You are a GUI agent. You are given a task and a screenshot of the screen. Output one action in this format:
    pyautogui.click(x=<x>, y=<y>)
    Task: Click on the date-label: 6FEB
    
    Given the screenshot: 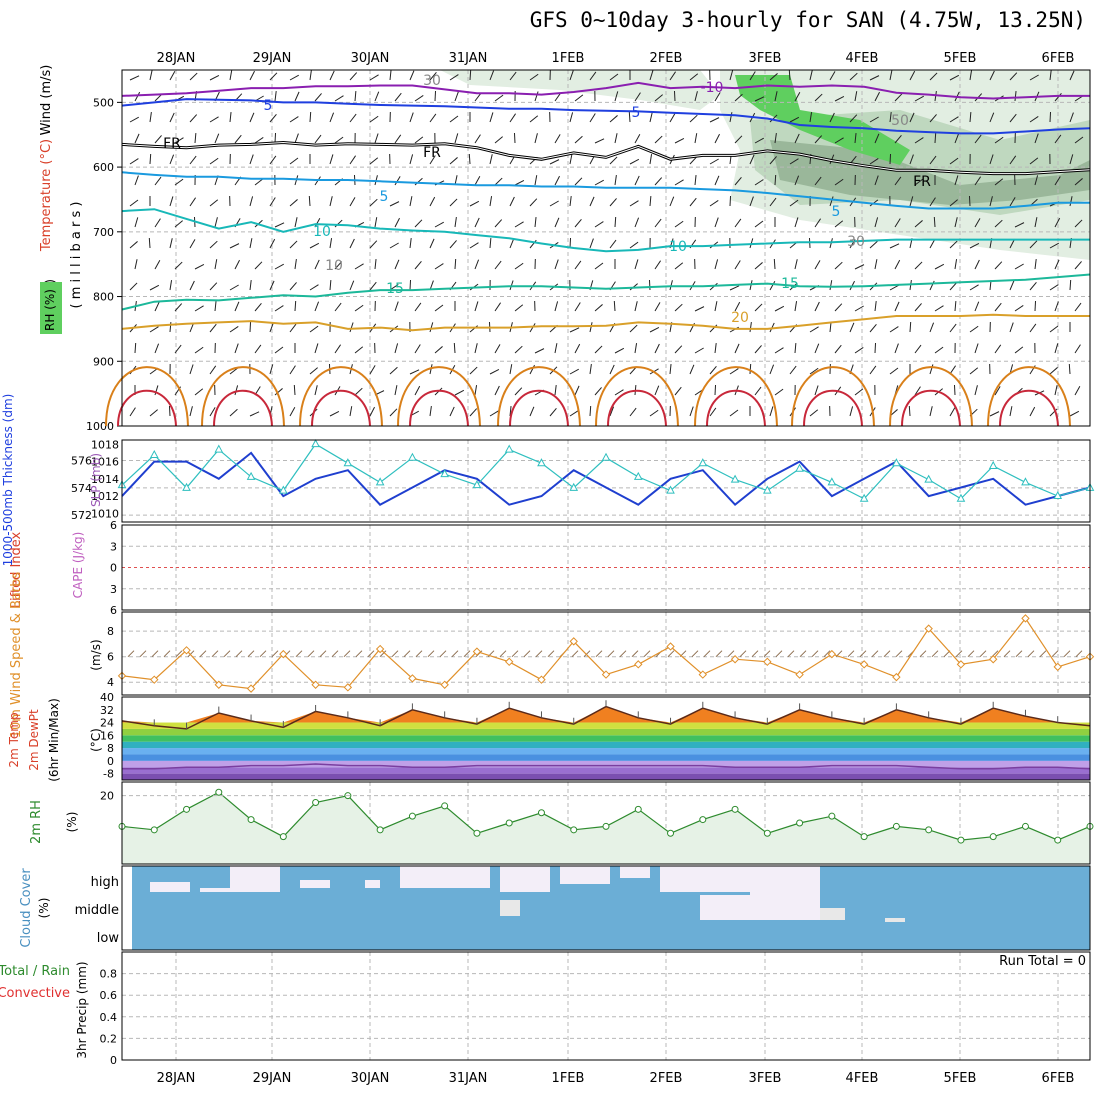 What is the action you would take?
    pyautogui.click(x=1058, y=1078)
    